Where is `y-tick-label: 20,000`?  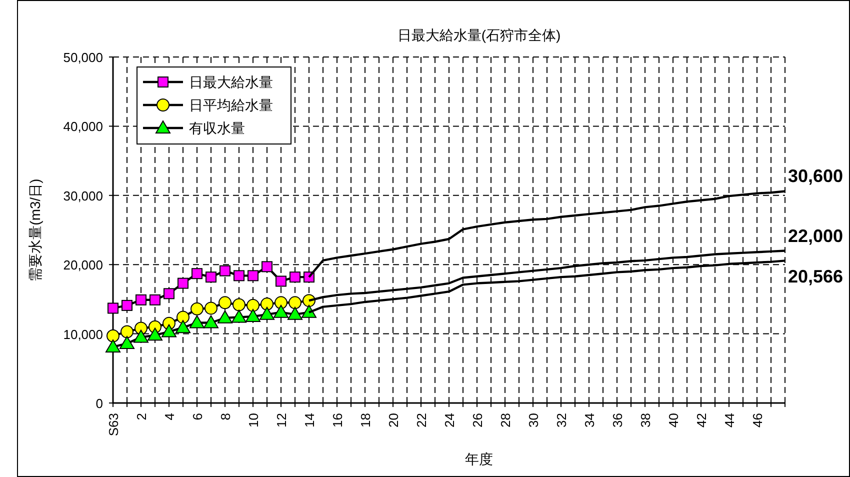
y-tick-label: 20,000 is located at coordinates (83, 265).